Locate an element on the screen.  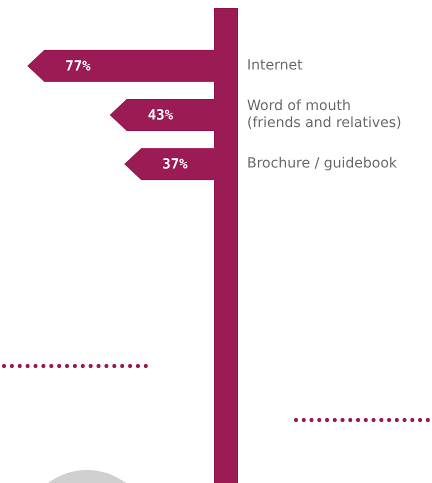
data-label: 43% is located at coordinates (161, 116).